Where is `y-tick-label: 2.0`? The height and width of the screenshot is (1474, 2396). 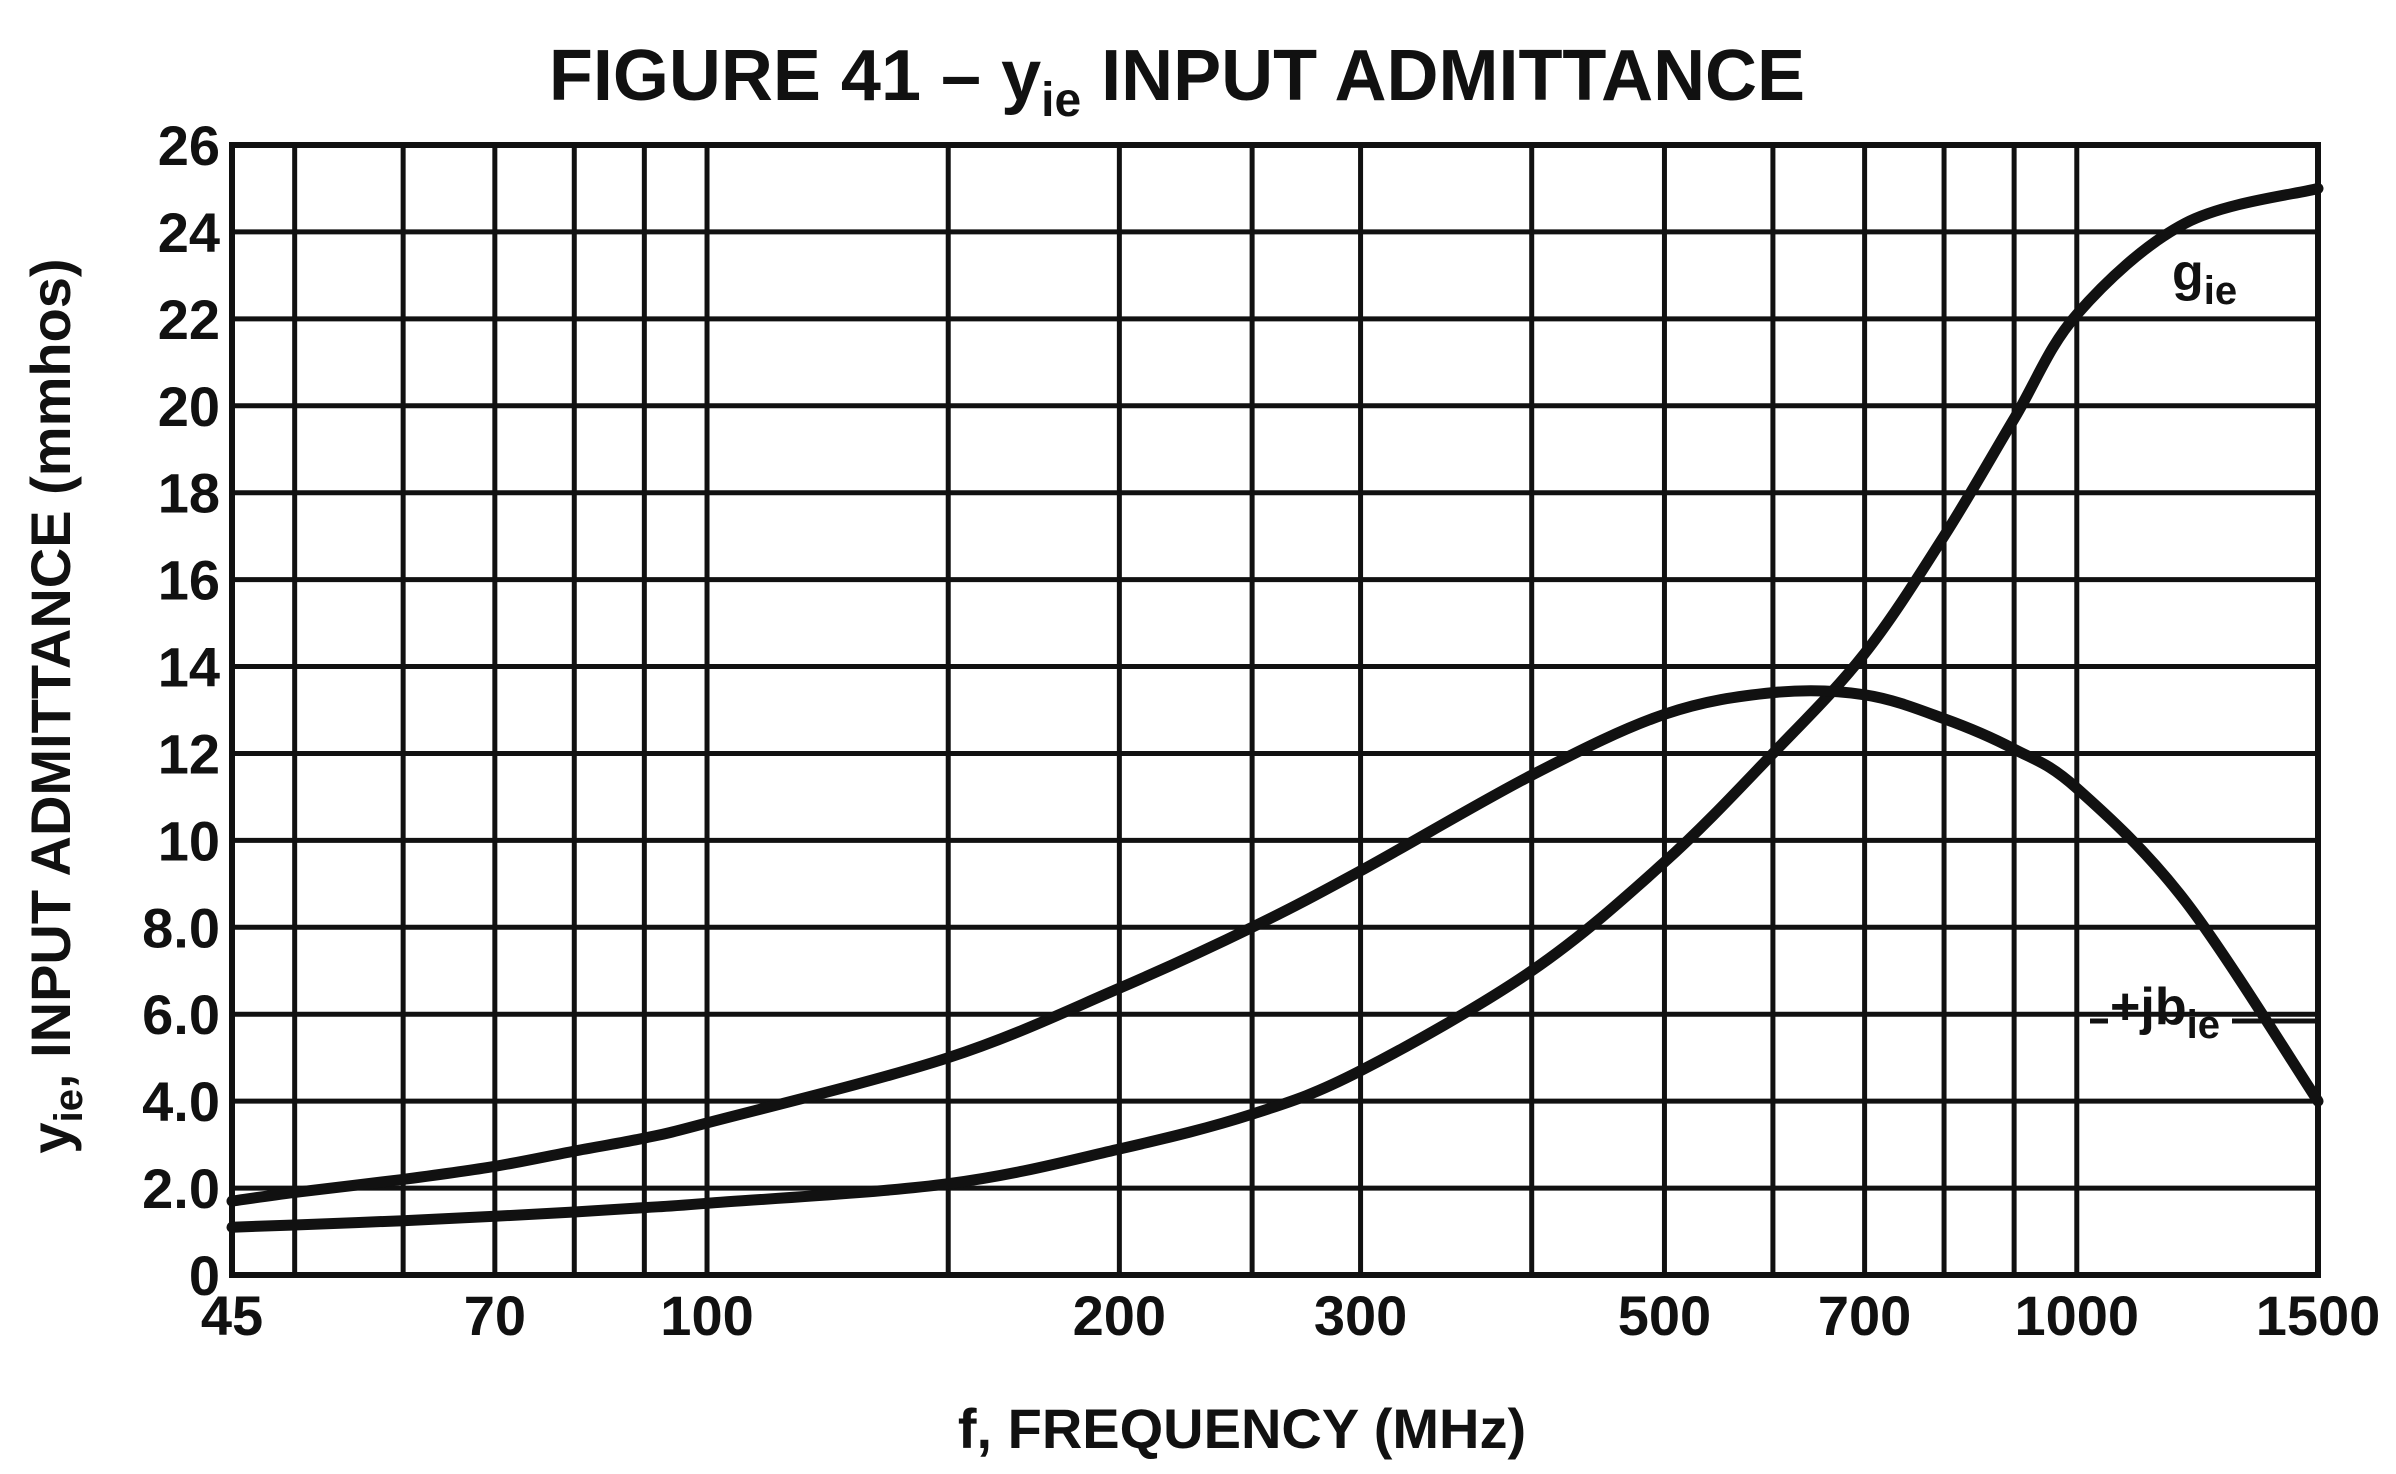
y-tick-label: 2.0 is located at coordinates (181, 1188).